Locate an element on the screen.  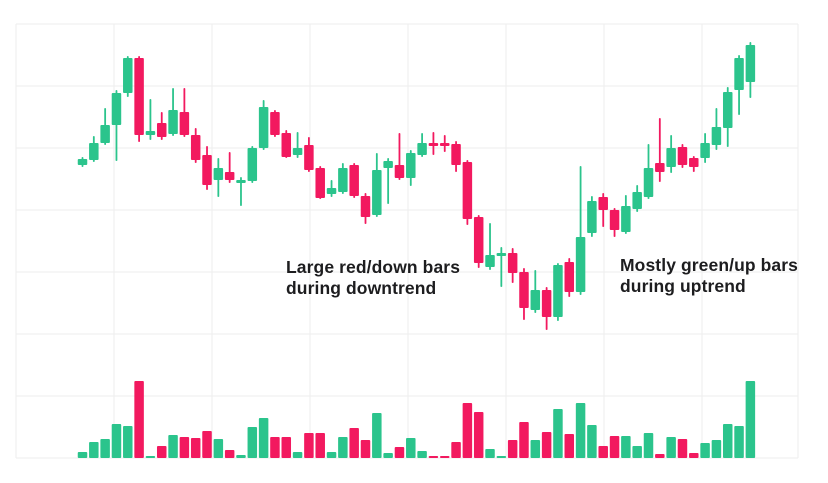
annotation-uptrend: Mostly green/up bars during uptrend is located at coordinates (709, 276).